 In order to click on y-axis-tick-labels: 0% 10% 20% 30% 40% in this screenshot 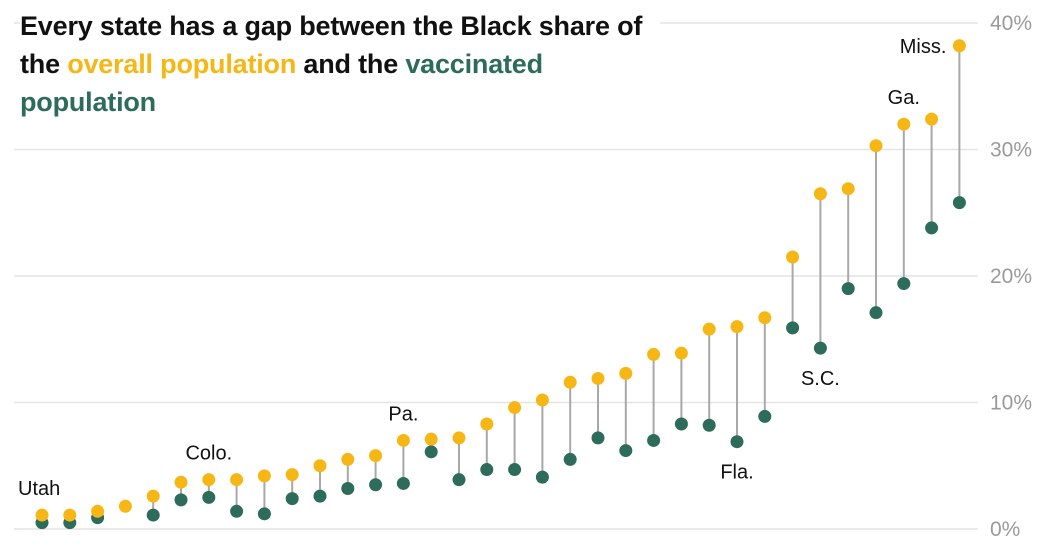, I will do `click(1011, 276)`.